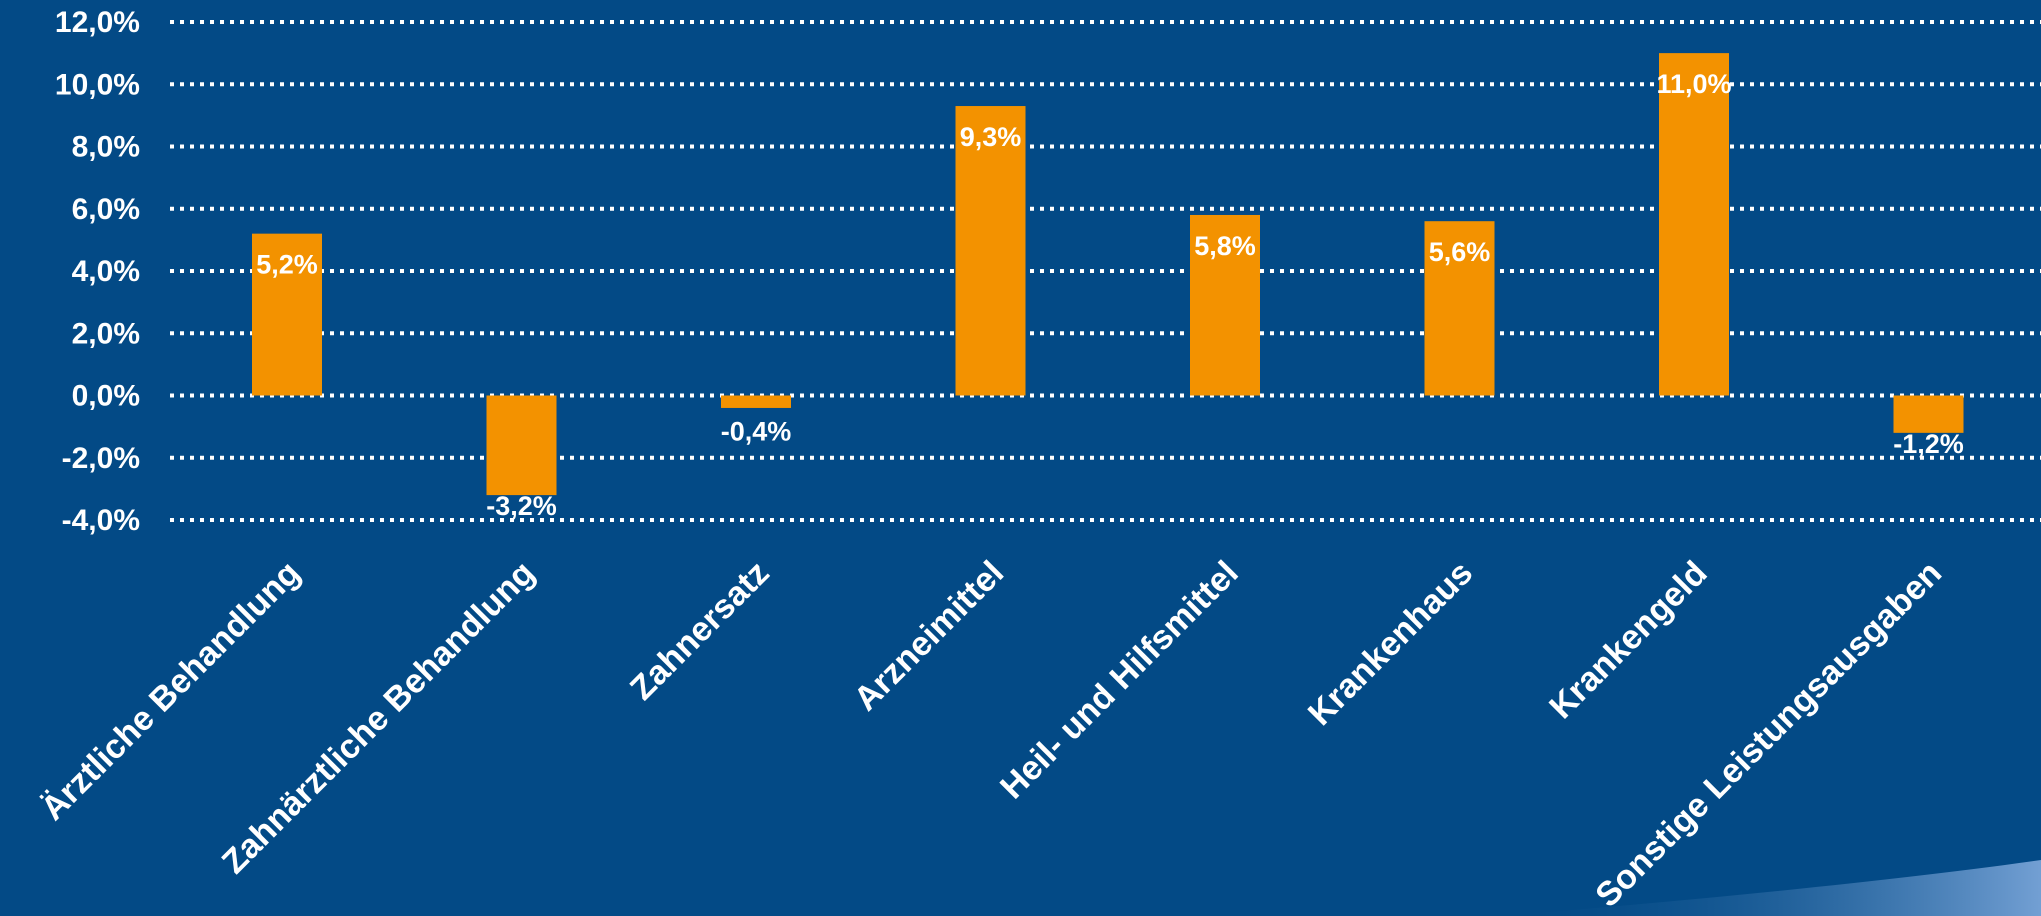  I want to click on y-tick-label: 6,0%, so click(106, 209).